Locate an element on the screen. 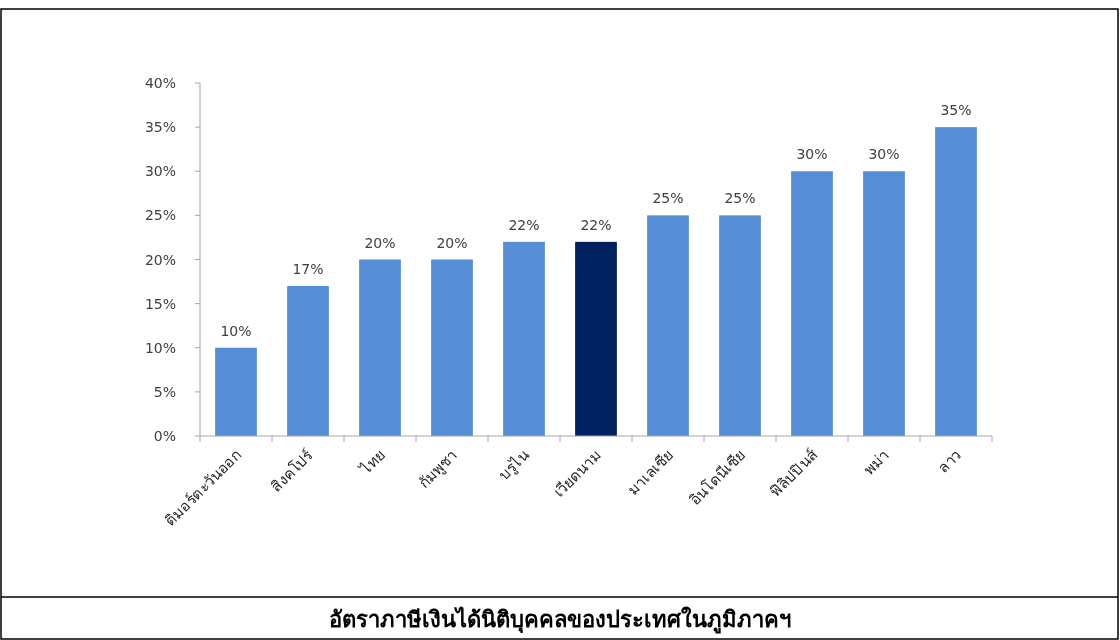  x-tick-label: พม่า is located at coordinates (876, 462).